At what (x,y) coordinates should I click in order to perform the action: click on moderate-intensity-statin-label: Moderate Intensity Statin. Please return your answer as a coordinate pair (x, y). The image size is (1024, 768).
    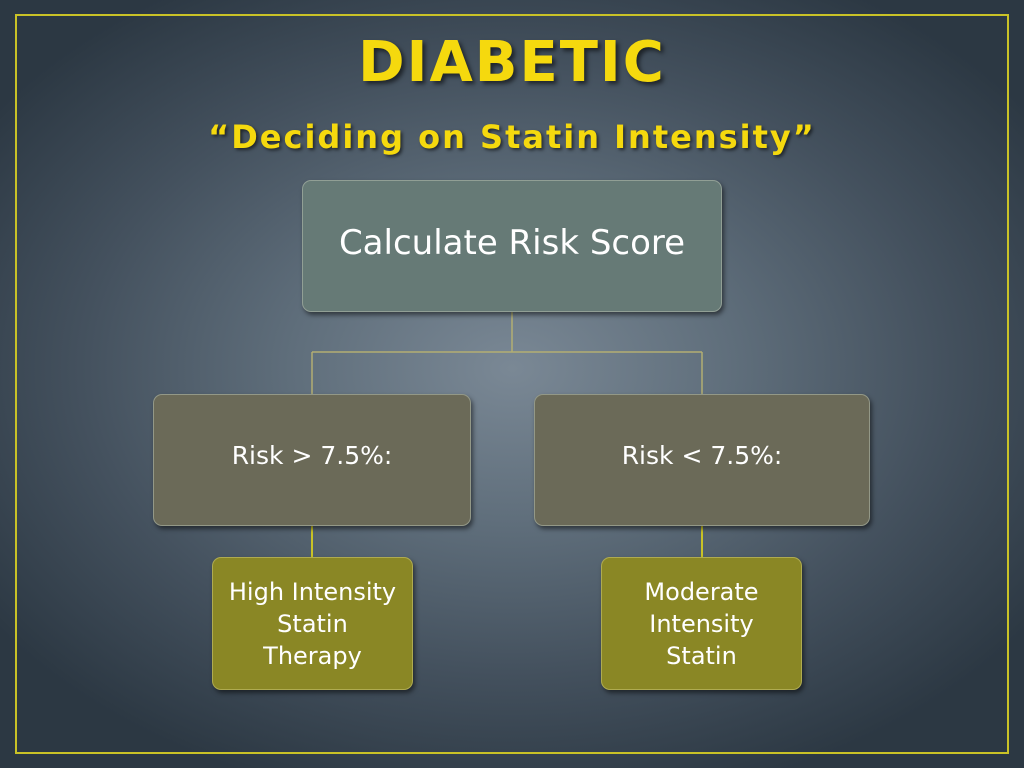
    Looking at the image, I should click on (701, 624).